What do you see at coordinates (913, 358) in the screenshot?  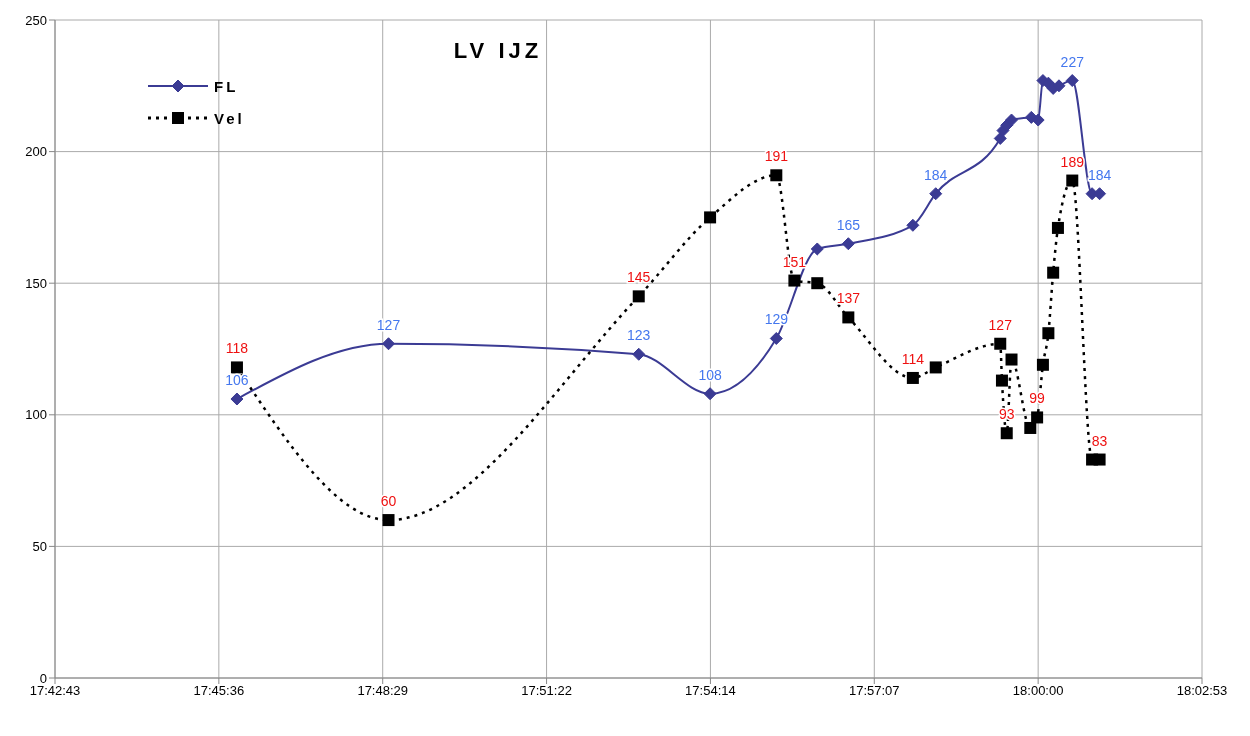 I see `data-label: 114` at bounding box center [913, 358].